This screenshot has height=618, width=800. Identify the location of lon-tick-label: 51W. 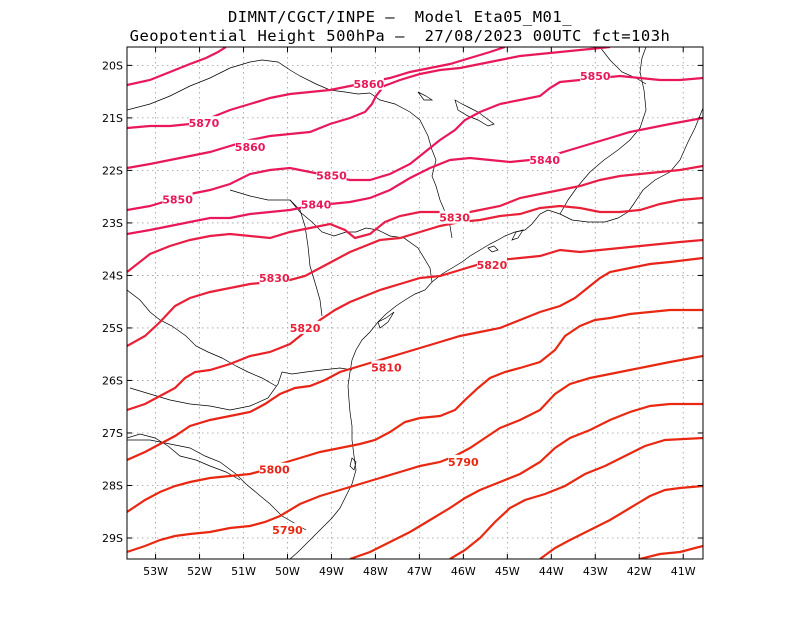
(243, 571).